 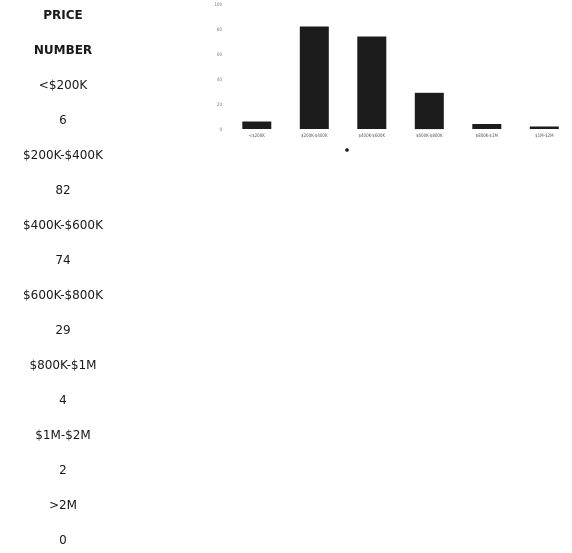 I want to click on table-header-price: PRICE, so click(x=63, y=15).